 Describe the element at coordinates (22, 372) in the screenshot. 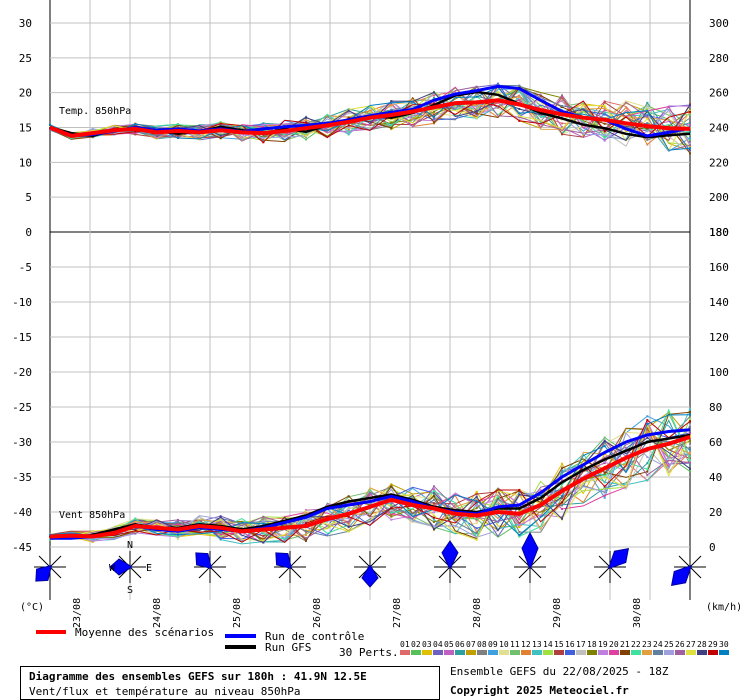

I see `wind-left-tick: -20` at that location.